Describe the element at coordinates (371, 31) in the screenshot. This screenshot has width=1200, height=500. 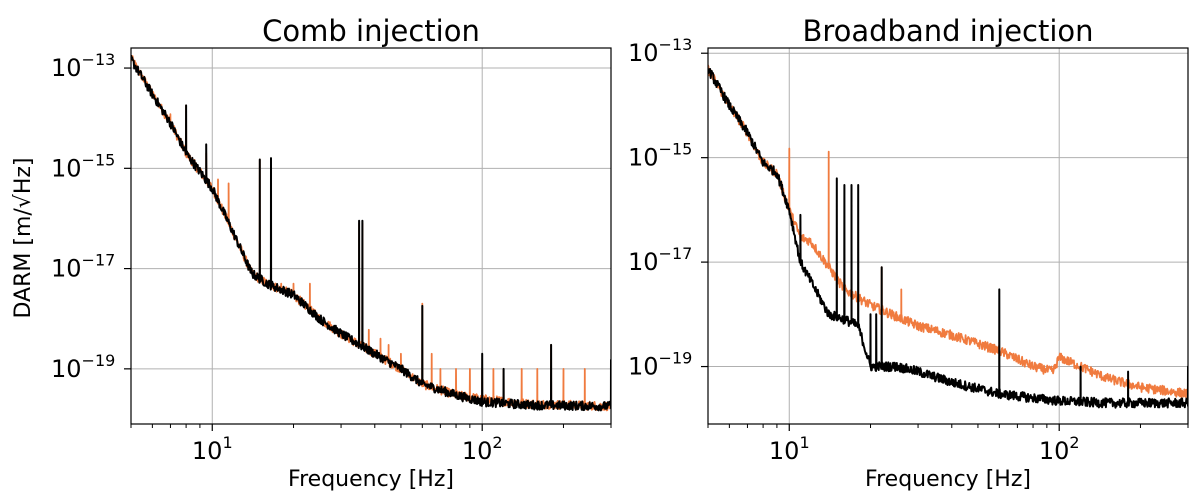
I see `panel-title: Comb injection` at that location.